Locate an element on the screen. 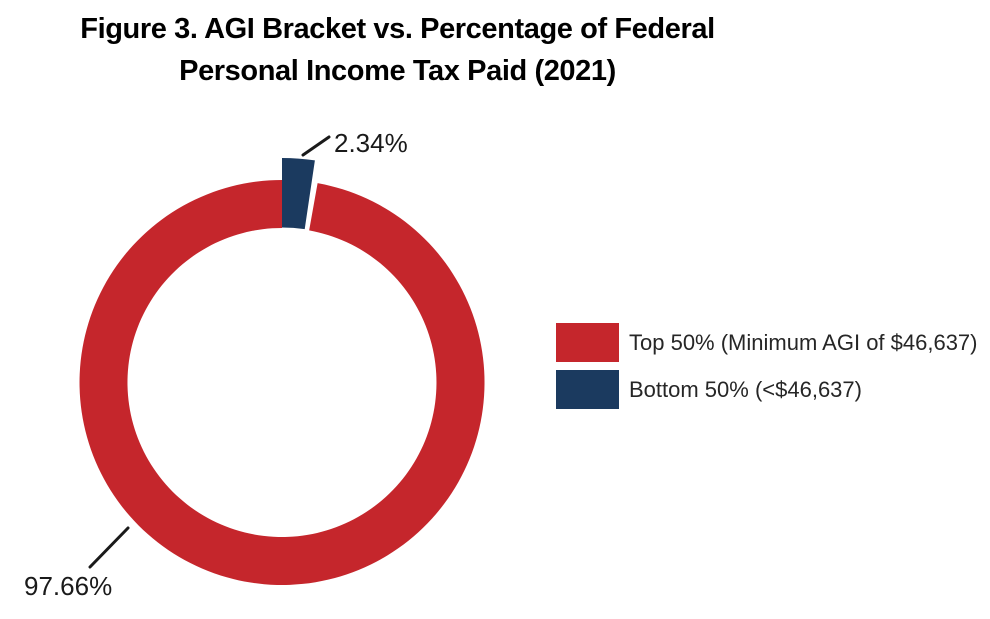 The height and width of the screenshot is (619, 990). legend-swatch-top50 is located at coordinates (587, 342).